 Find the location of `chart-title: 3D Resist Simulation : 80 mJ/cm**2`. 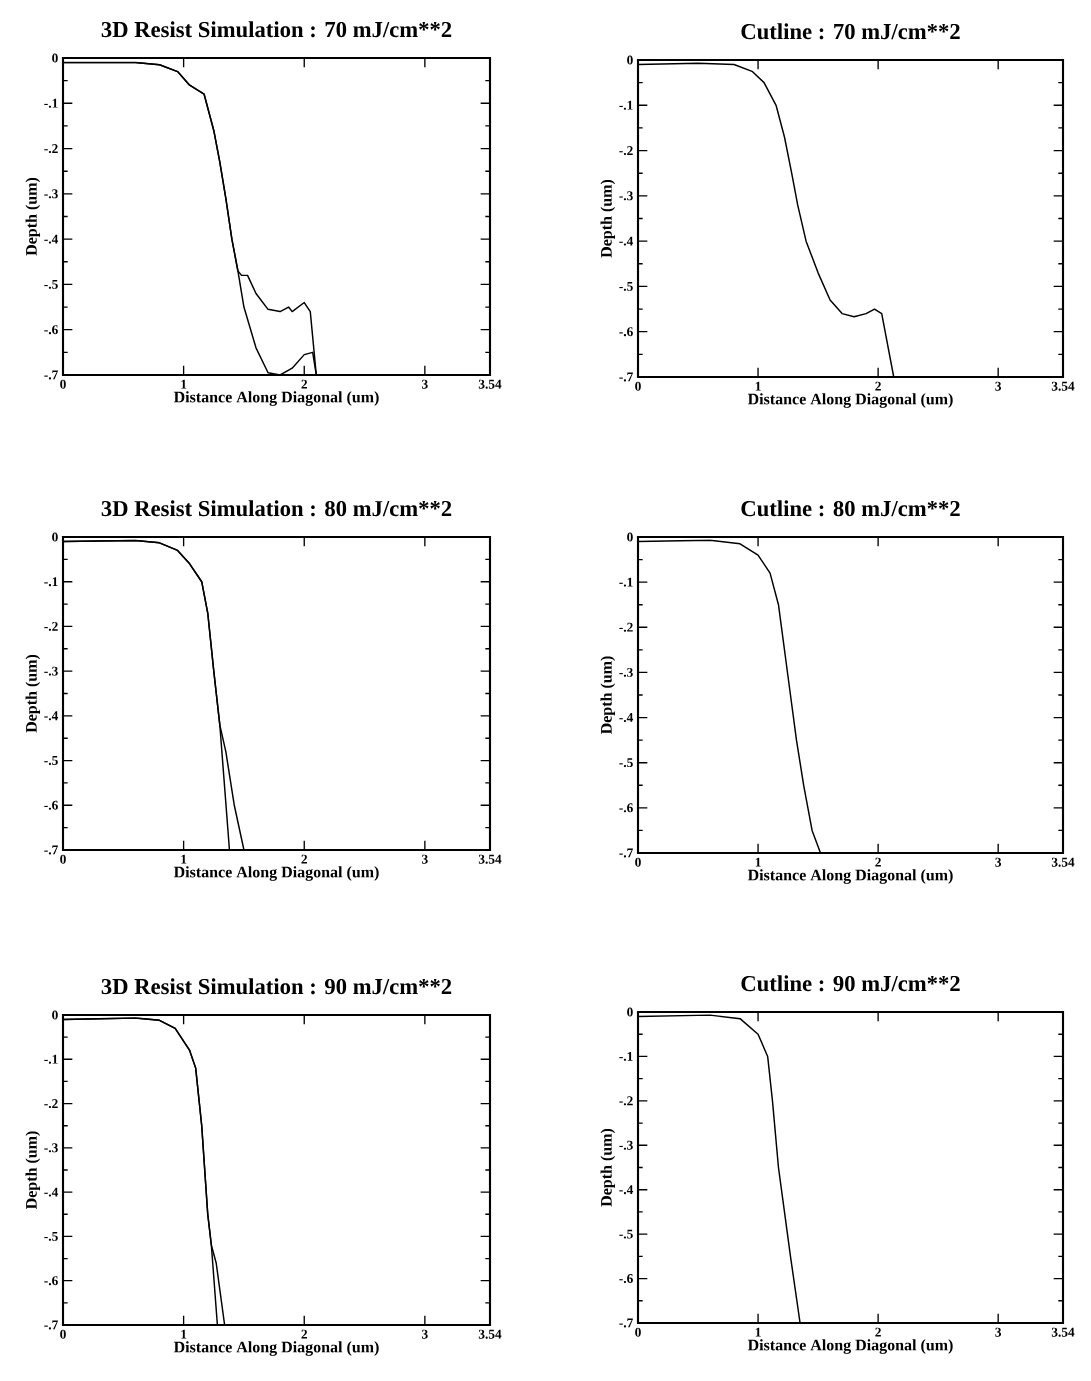

chart-title: 3D Resist Simulation : 80 mJ/cm**2 is located at coordinates (276, 508).